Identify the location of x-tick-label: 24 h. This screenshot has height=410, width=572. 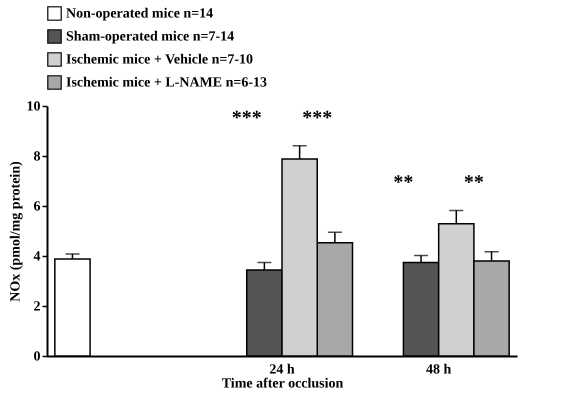
(282, 370).